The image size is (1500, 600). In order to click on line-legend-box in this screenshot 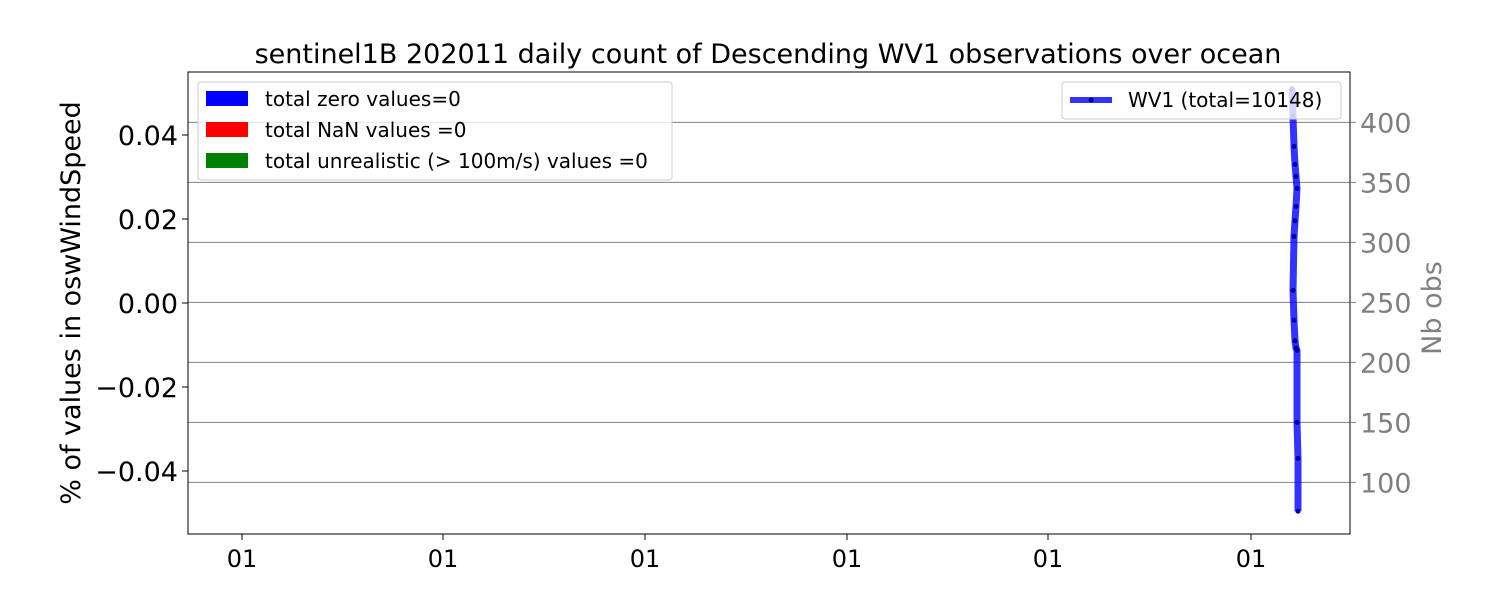, I will do `click(1201, 100)`.